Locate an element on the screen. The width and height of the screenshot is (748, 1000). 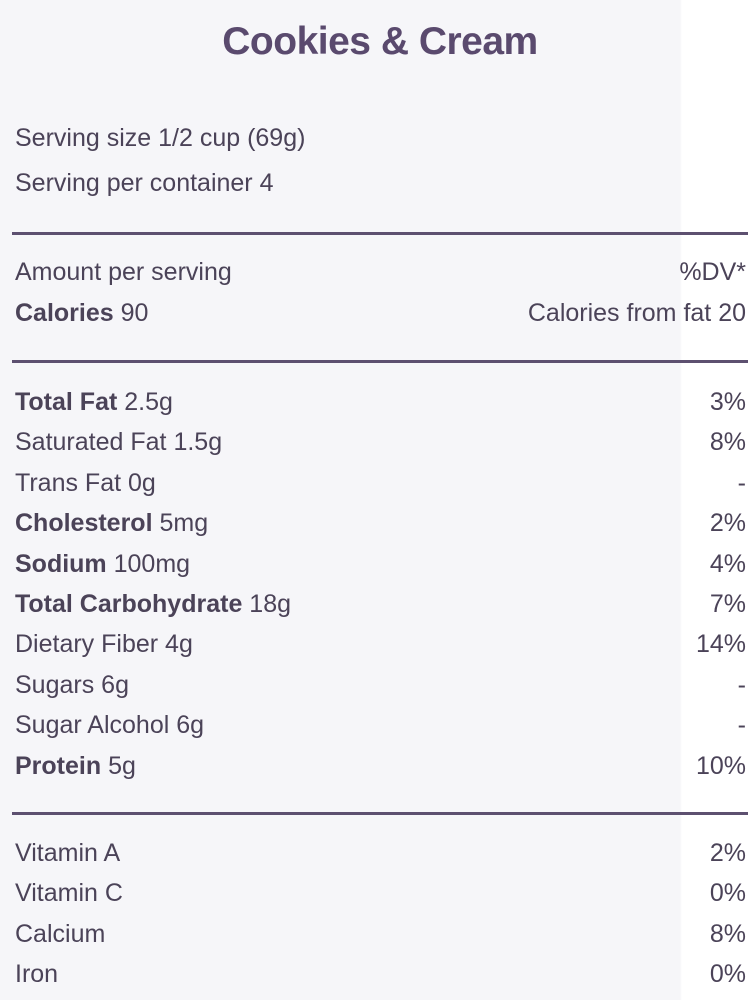
table-row: Sugars 6g - is located at coordinates (380, 685).